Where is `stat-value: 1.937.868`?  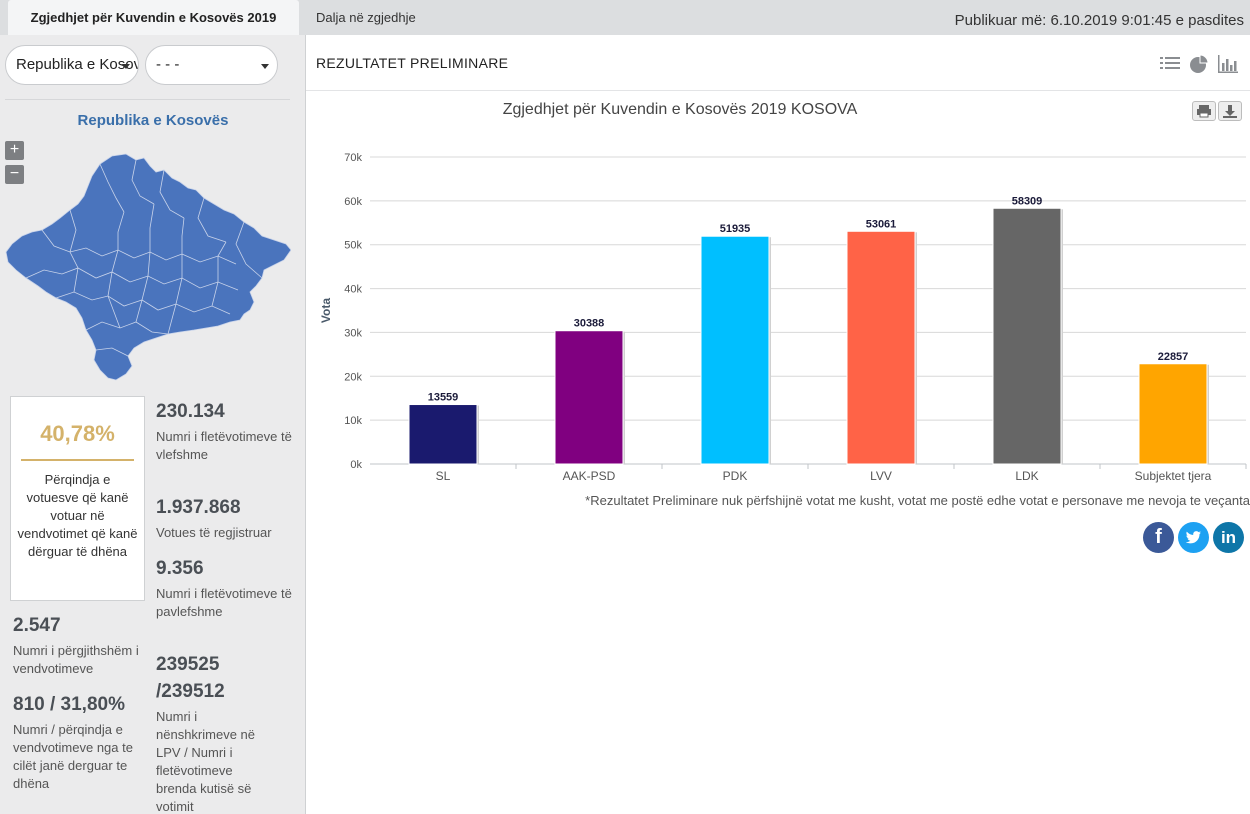 stat-value: 1.937.868 is located at coordinates (198, 507).